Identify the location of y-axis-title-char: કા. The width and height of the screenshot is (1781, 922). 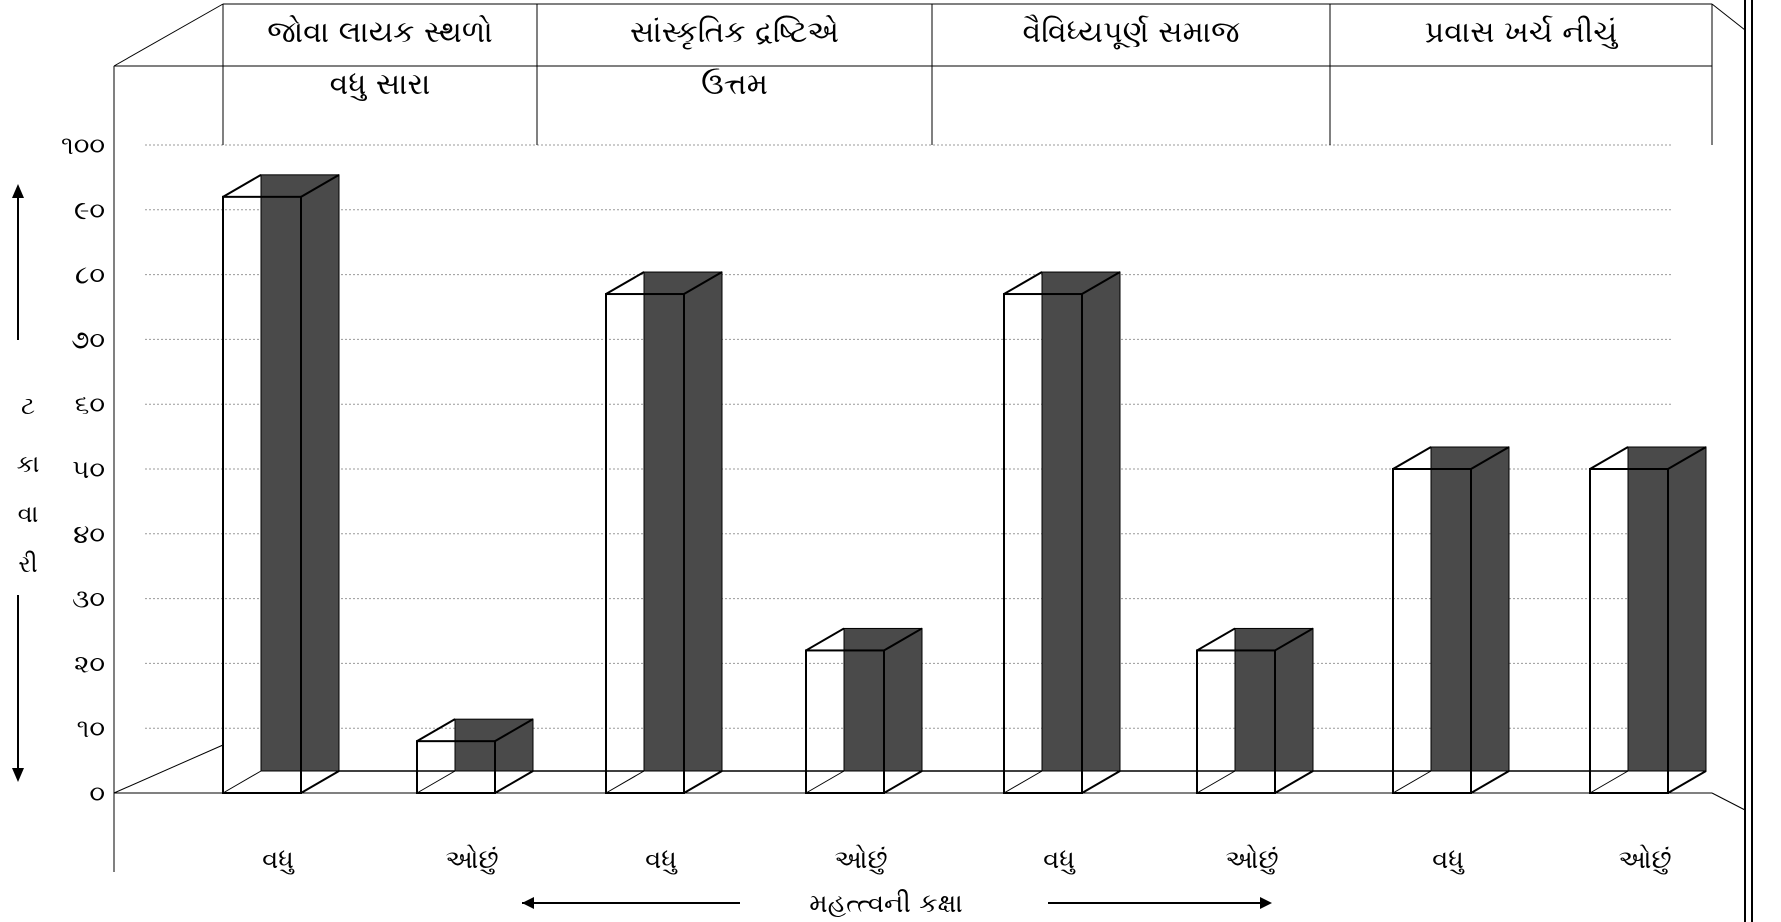
(28, 464).